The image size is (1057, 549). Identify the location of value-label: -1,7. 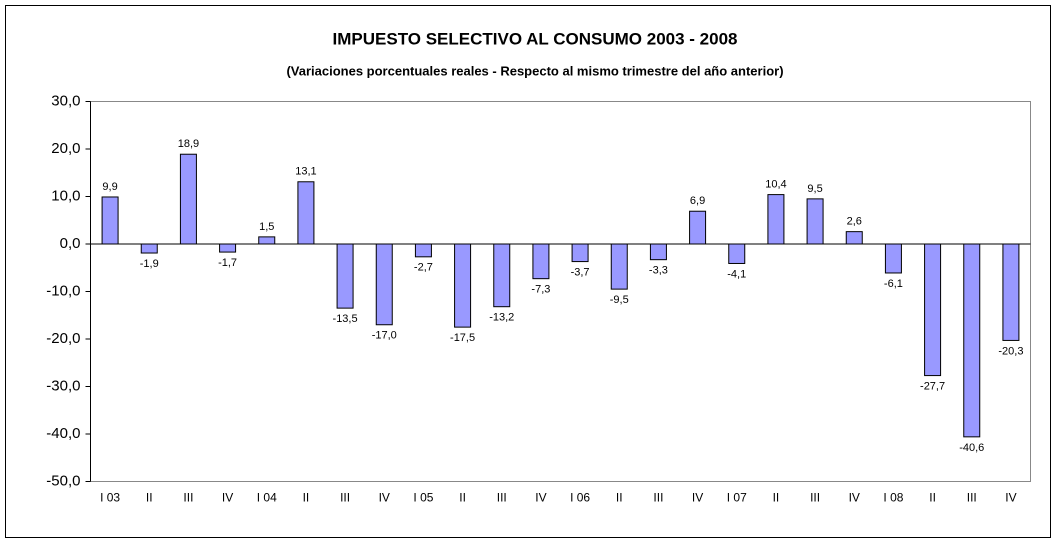
(227, 263).